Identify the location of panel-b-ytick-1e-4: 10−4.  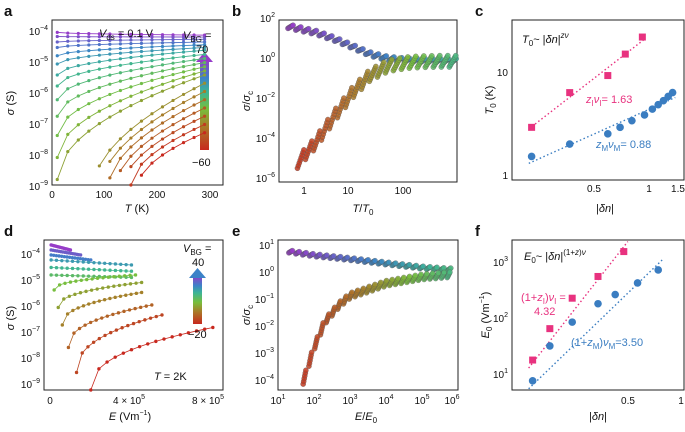
(265, 138).